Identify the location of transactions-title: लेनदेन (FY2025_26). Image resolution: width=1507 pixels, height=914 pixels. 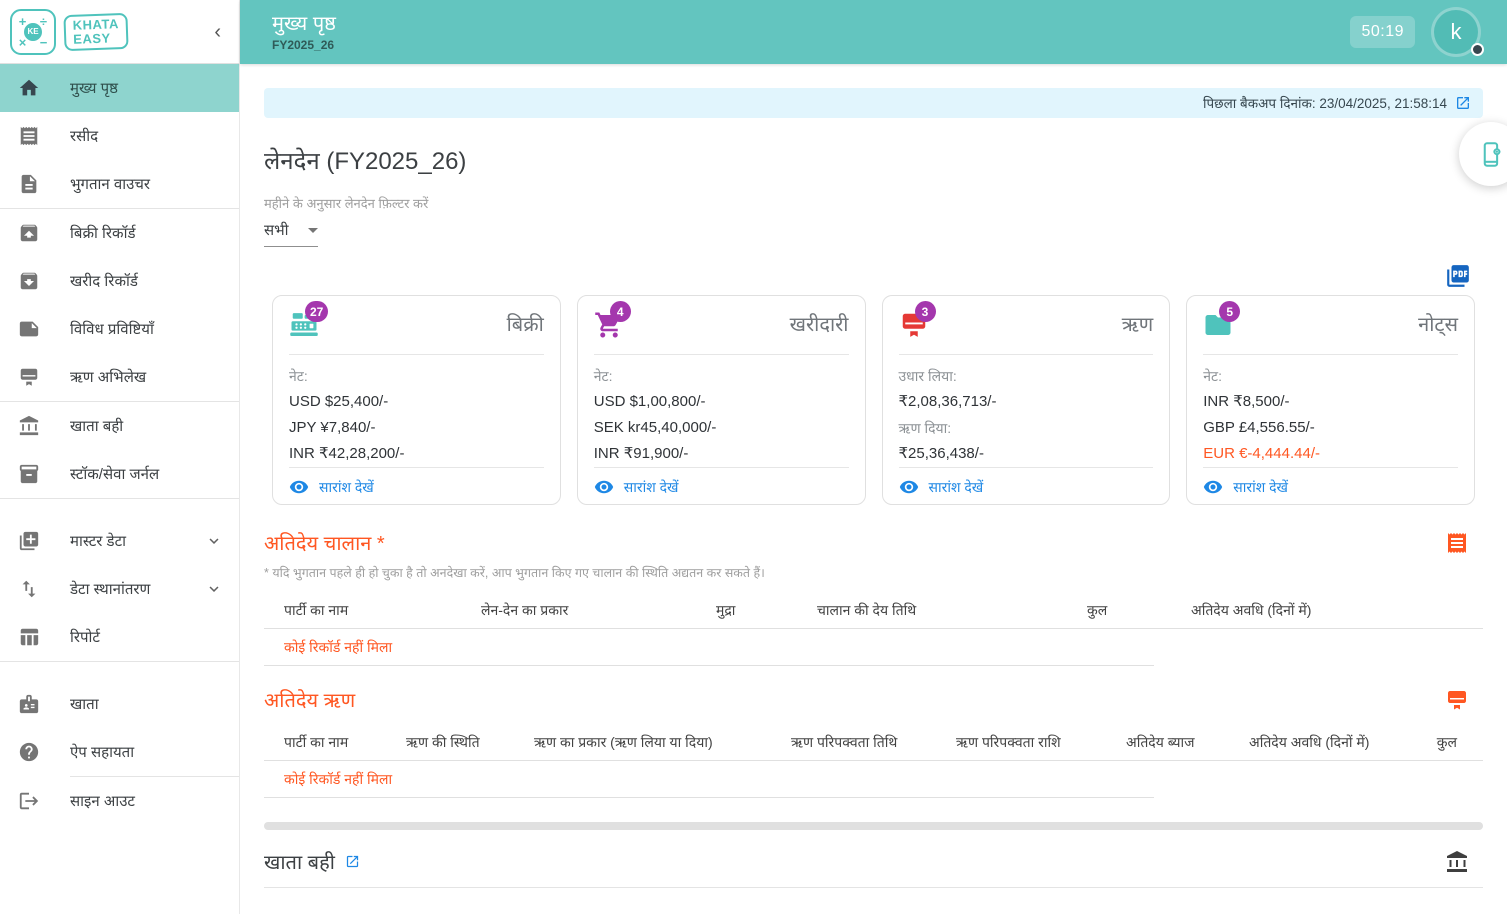
(365, 161).